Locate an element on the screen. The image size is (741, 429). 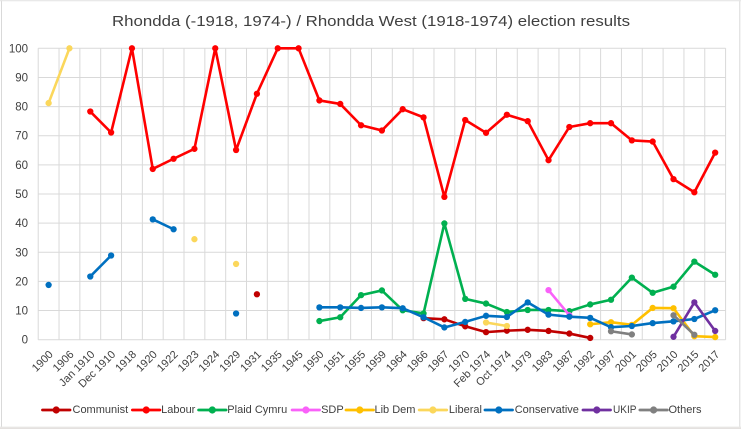
svg-text: Conservative is located at coordinates (547, 410).